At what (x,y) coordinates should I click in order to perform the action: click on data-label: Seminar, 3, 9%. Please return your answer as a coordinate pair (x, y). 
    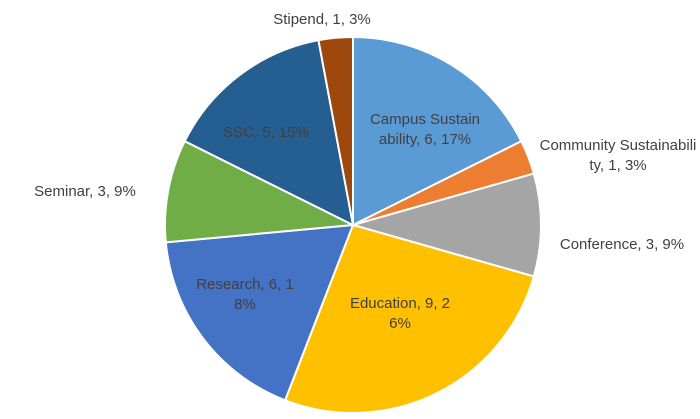
    Looking at the image, I should click on (85, 191).